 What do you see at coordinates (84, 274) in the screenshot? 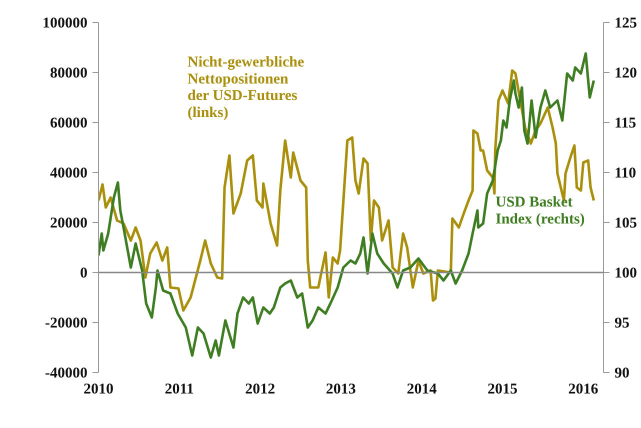
I see `y-tick-label: 0` at bounding box center [84, 274].